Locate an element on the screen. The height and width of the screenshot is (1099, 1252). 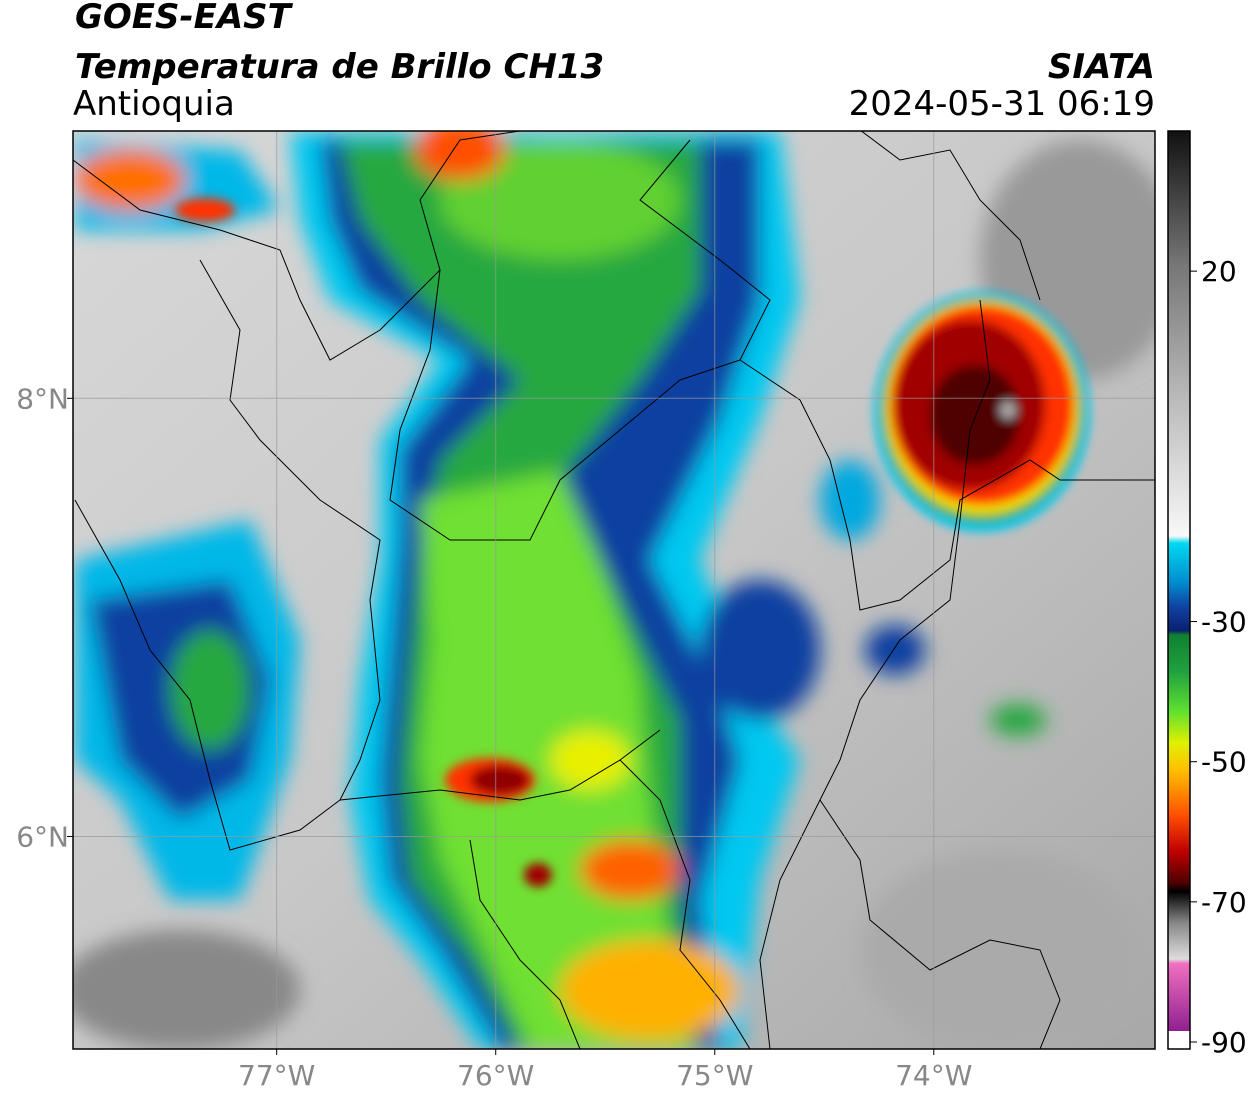
colorbar-tick-label: -30 is located at coordinates (1224, 622).